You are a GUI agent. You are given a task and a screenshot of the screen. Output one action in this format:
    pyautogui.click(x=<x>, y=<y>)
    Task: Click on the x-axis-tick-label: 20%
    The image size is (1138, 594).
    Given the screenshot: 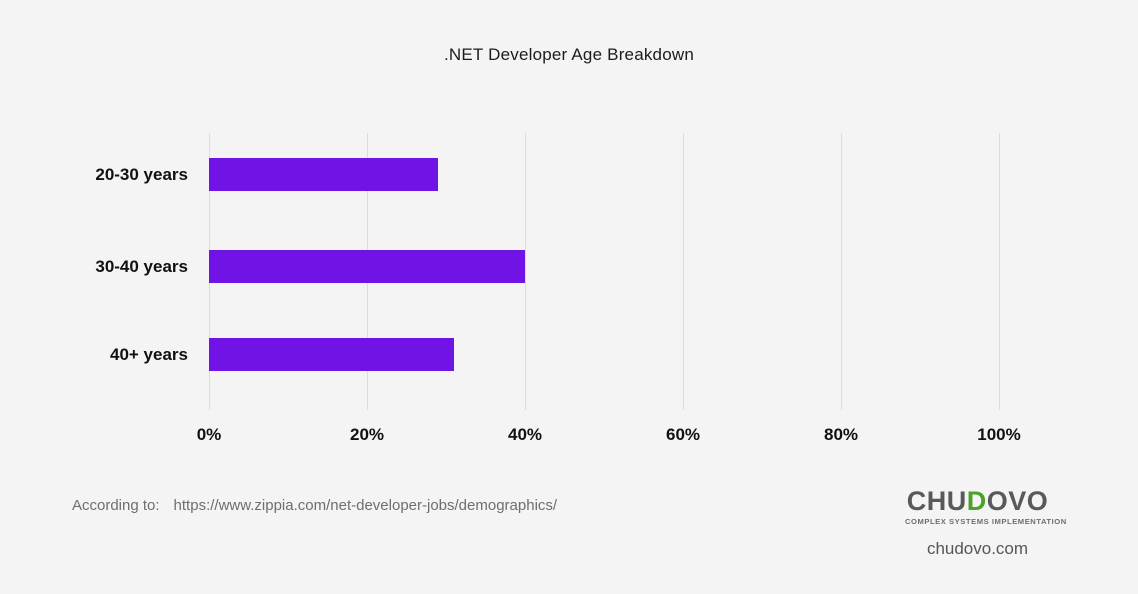 What is the action you would take?
    pyautogui.click(x=367, y=434)
    